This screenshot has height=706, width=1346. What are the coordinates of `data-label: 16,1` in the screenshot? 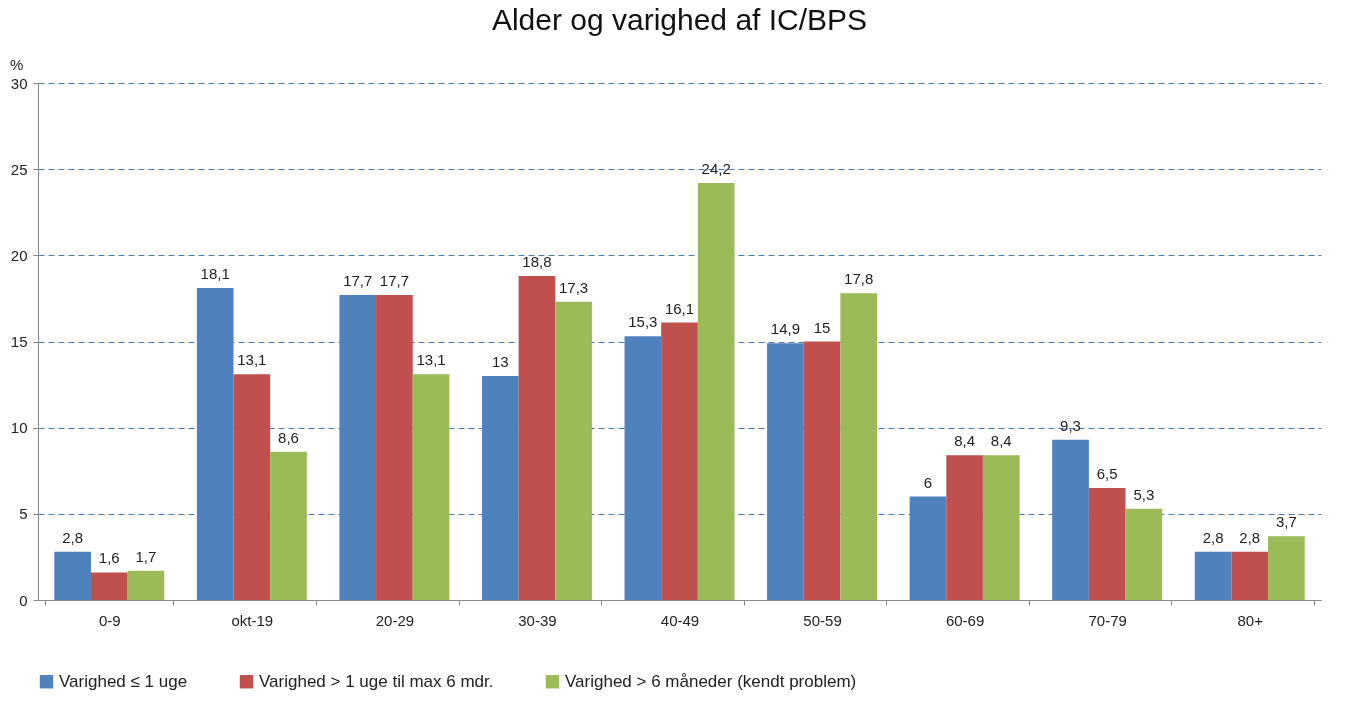 It's located at (679, 308).